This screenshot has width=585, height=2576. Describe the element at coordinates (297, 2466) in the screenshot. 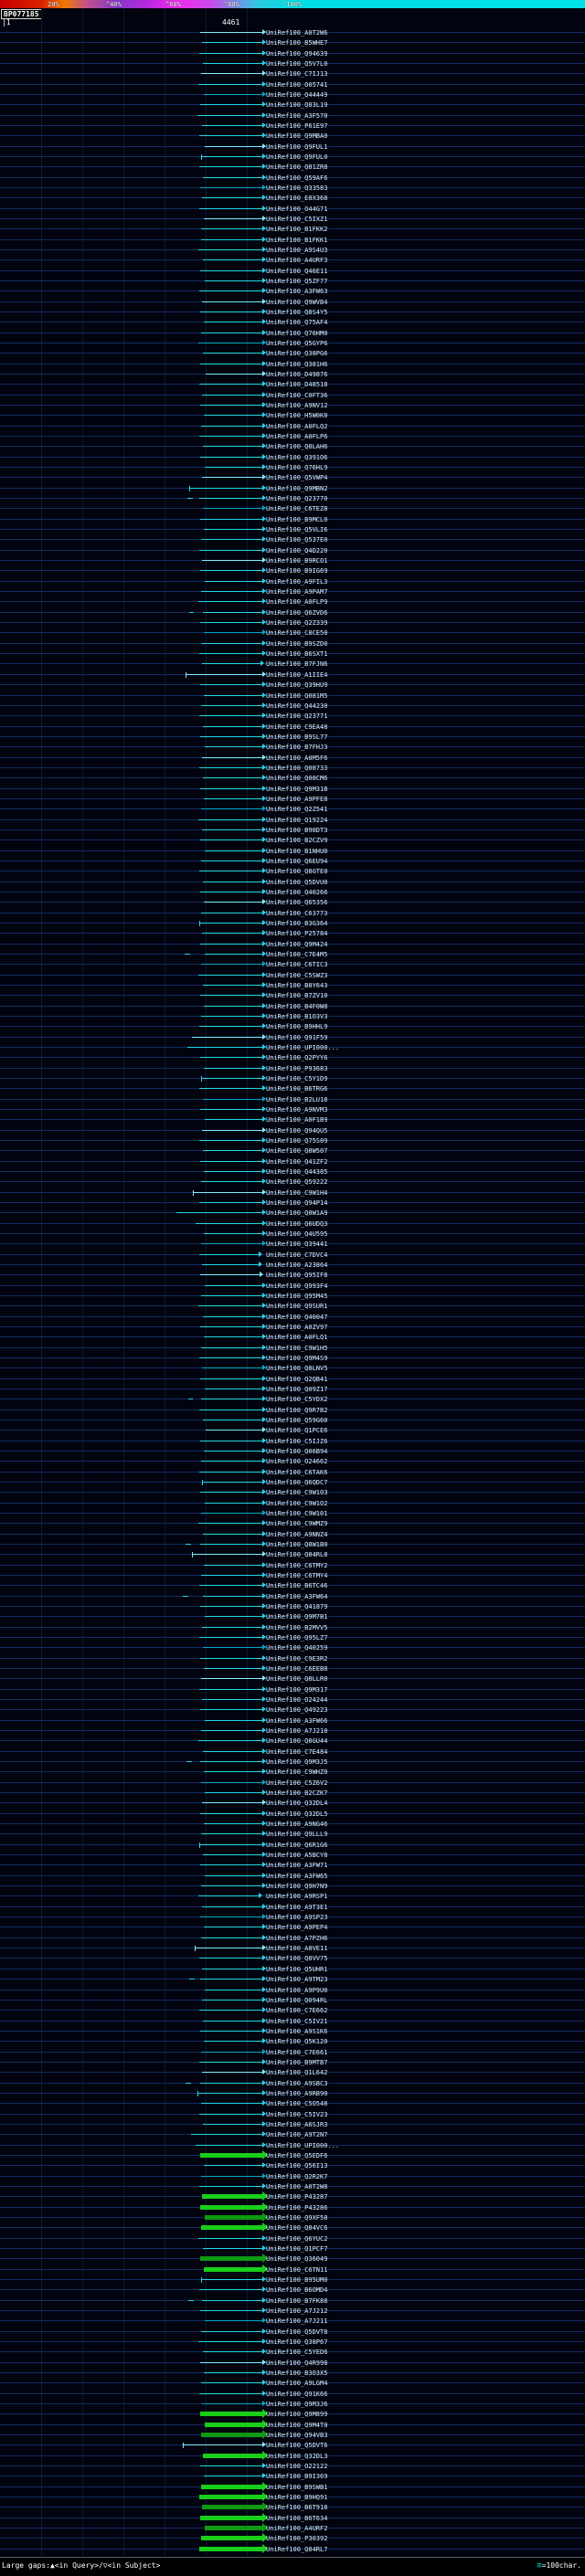

I see `hit-label: UniRef100_O22122` at that location.